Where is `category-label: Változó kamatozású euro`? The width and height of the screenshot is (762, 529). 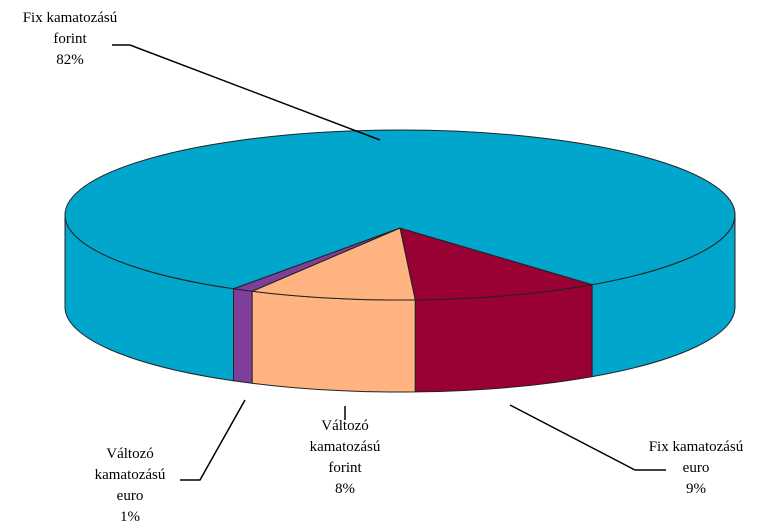 category-label: Változó kamatozású euro is located at coordinates (130, 475).